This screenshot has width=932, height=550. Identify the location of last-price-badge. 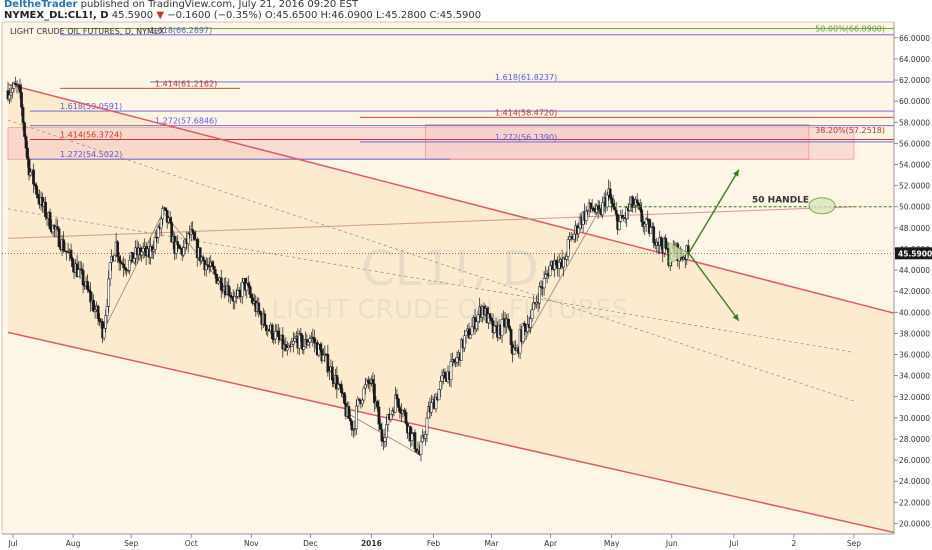
(913, 253).